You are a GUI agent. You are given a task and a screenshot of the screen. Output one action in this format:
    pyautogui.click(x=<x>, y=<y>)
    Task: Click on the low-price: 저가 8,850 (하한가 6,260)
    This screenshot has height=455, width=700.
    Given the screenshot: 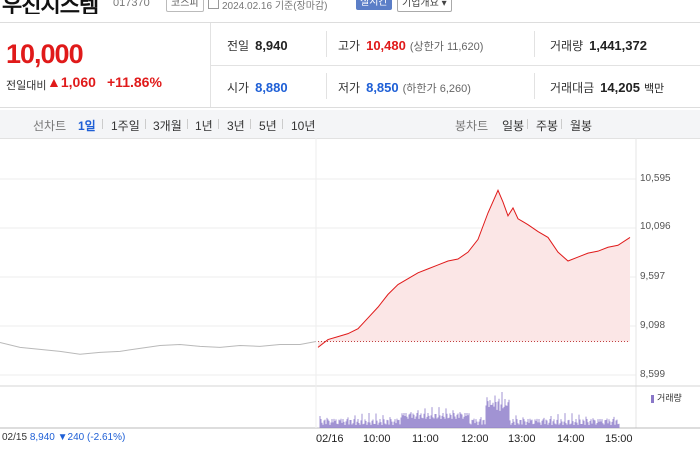 What is the action you would take?
    pyautogui.click(x=404, y=87)
    